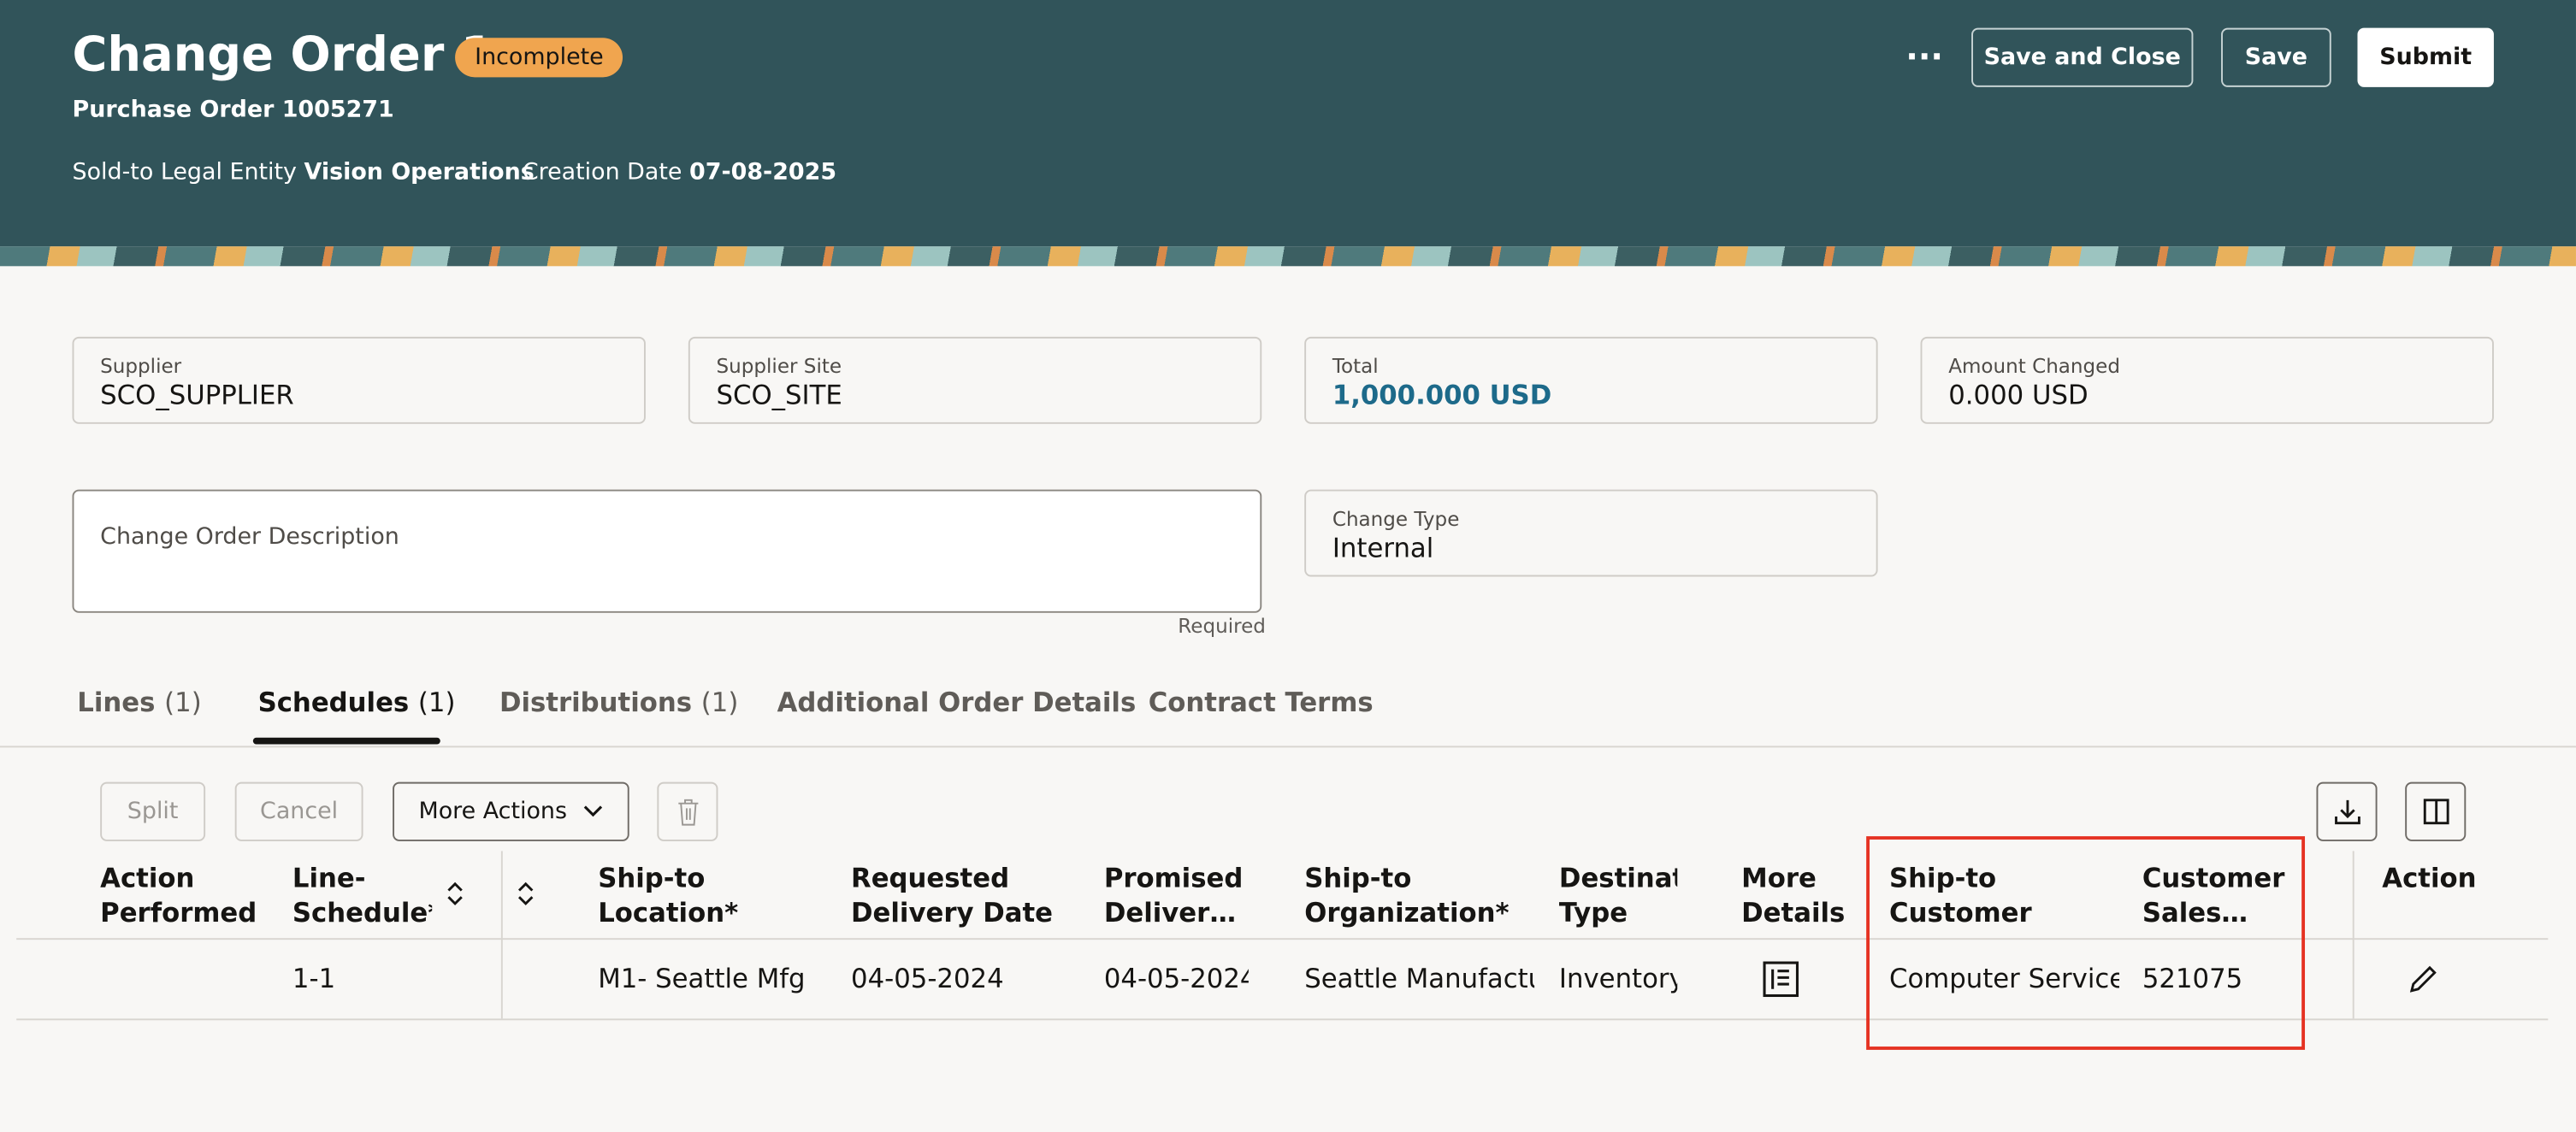  I want to click on download-icon, so click(2347, 812).